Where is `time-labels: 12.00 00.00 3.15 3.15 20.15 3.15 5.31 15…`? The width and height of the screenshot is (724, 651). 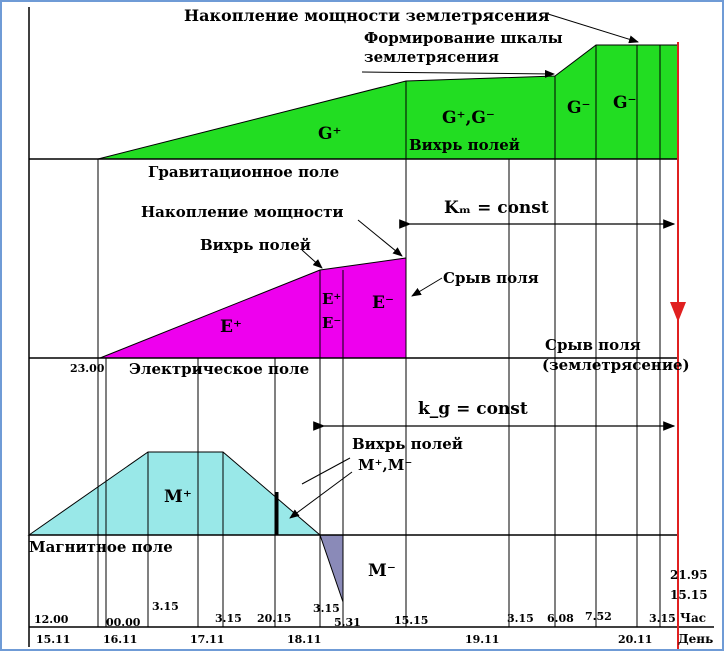 time-labels: 12.00 00.00 3.15 3.15 20.15 3.15 5.31 15… is located at coordinates (355, 614).